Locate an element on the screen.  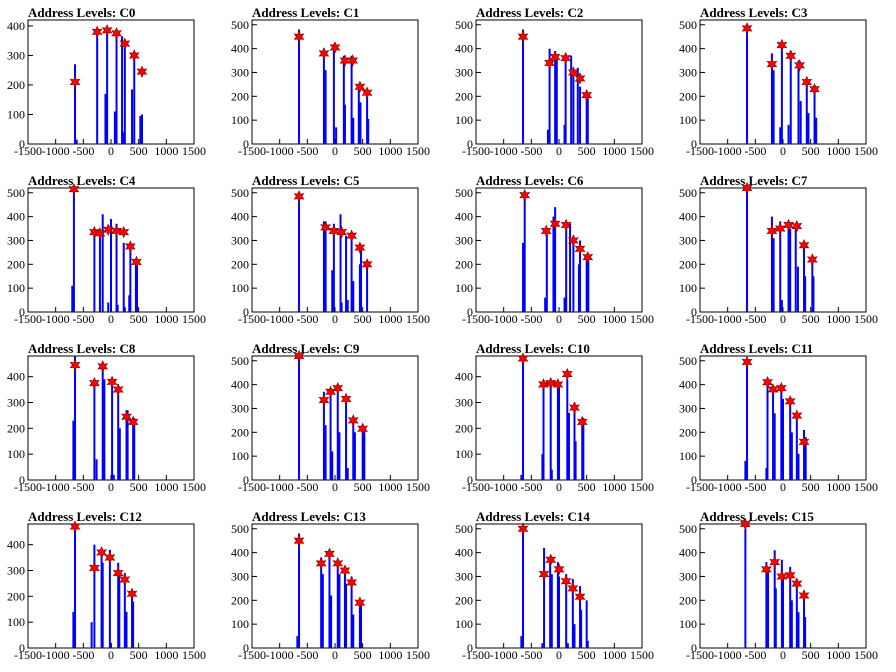
chart-title: Address Levels: C9 is located at coordinates (306, 348).